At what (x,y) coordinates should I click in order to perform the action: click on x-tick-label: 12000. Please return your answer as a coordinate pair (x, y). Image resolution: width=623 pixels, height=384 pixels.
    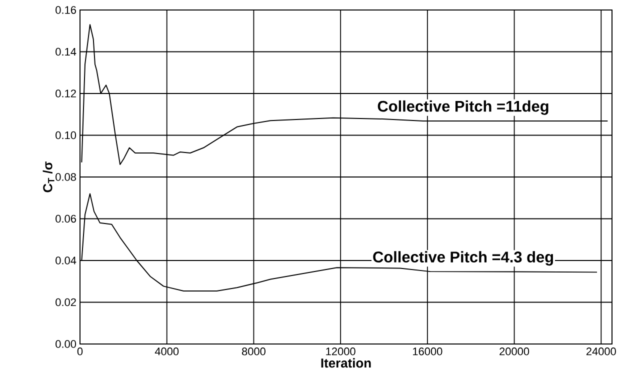
    Looking at the image, I should click on (341, 352).